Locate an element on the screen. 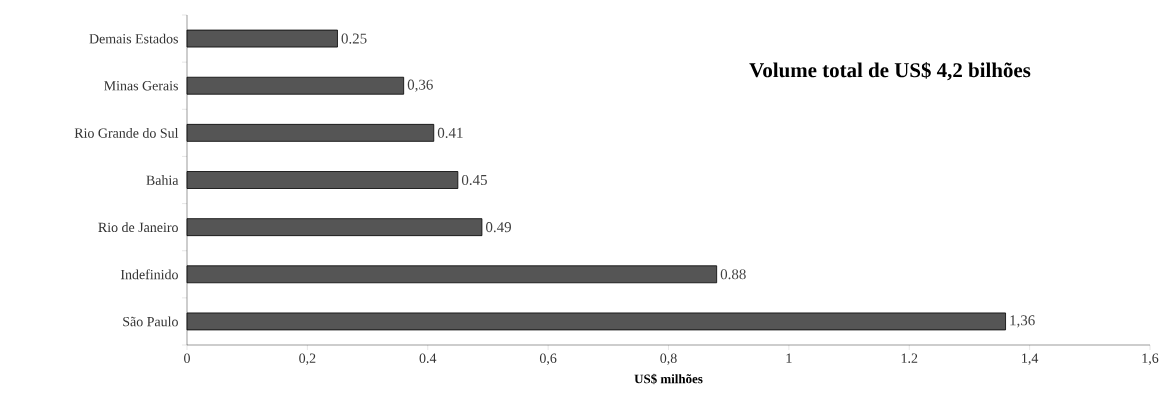 This screenshot has width=1163, height=409. data-label: 0.25 is located at coordinates (354, 38).